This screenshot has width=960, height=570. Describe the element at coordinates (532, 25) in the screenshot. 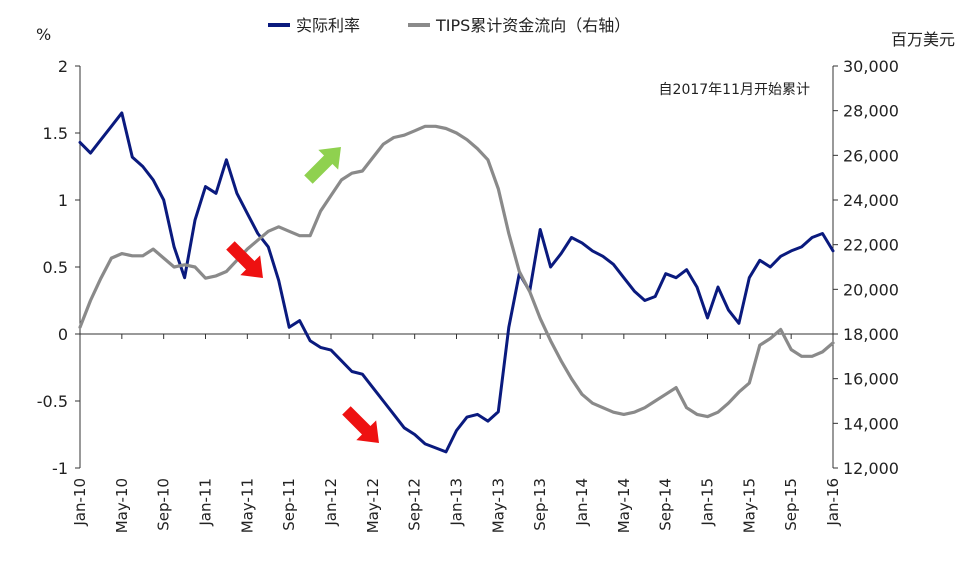

I see `legend-label-tips-flow: TIPS累计资金流向（右轴）` at that location.